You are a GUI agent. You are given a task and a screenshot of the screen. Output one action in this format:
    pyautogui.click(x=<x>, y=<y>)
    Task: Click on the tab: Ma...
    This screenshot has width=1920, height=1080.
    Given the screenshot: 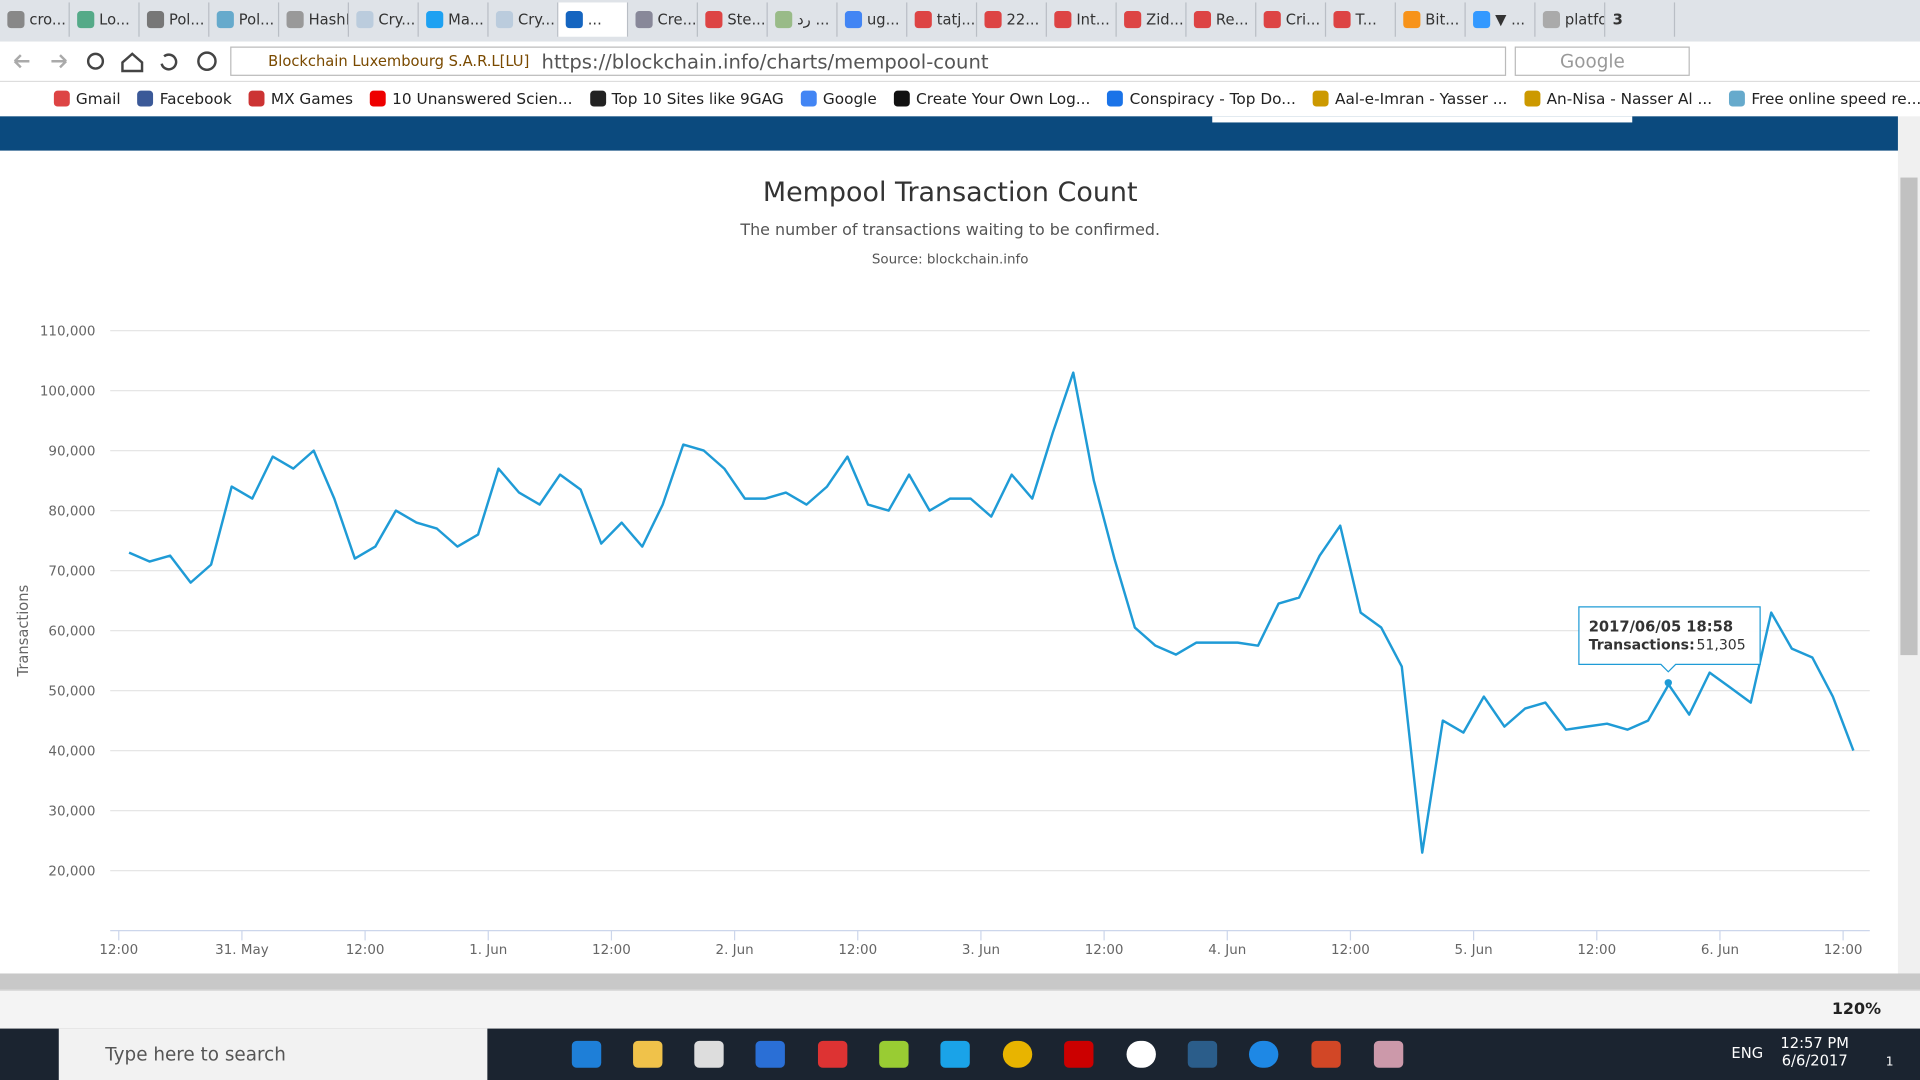 What is the action you would take?
    pyautogui.click(x=454, y=19)
    